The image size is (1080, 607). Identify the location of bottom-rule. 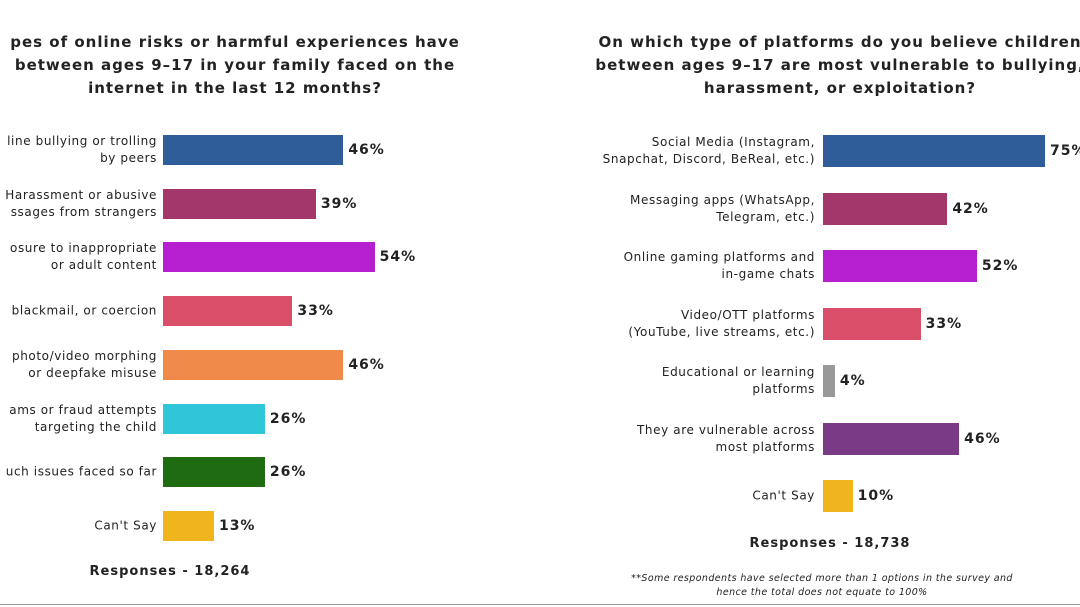
(540, 604).